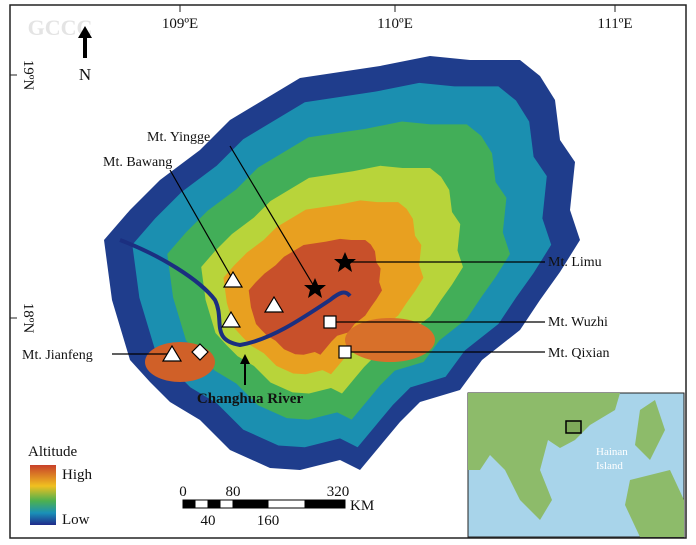 The width and height of the screenshot is (696, 545). I want to click on river, so click(235, 293).